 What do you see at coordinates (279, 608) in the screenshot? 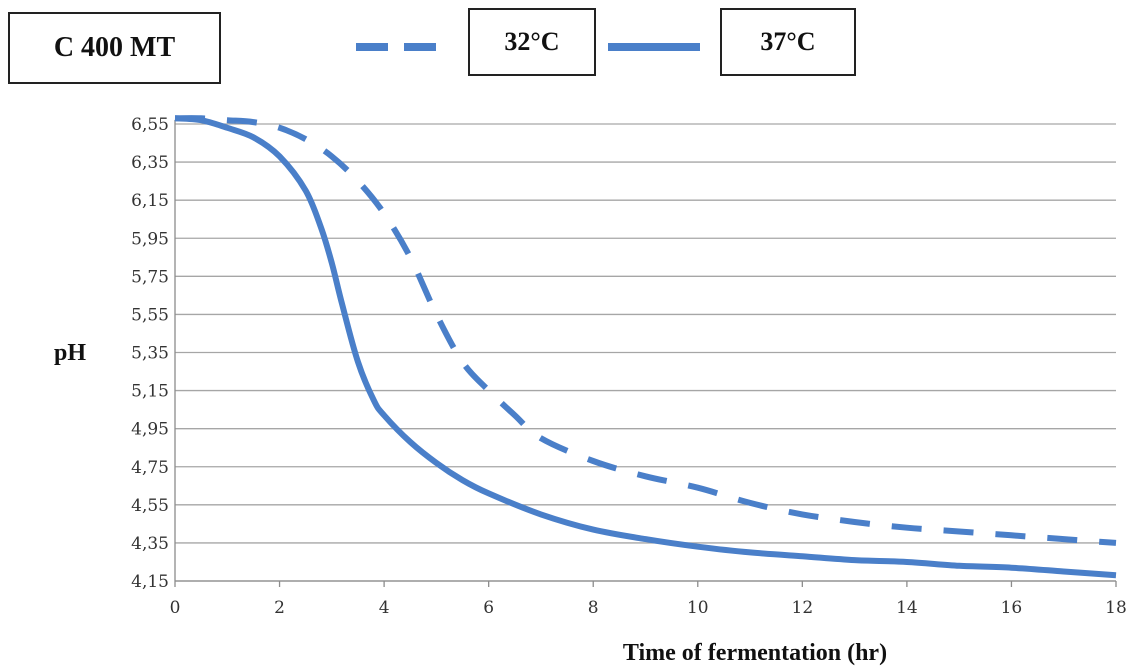
I see `x-tick-label: 2` at bounding box center [279, 608].